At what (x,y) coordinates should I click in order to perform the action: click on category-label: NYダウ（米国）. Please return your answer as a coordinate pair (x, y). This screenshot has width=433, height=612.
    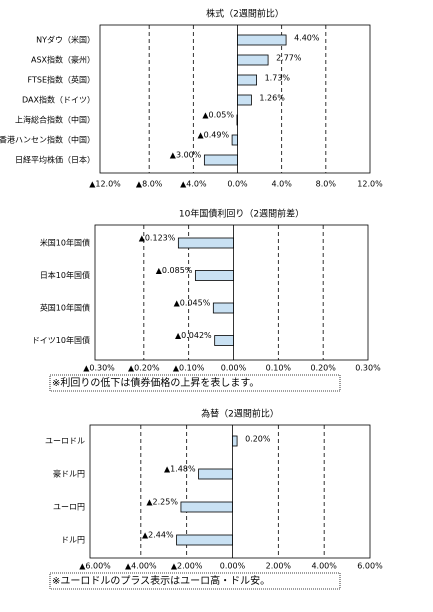
    Looking at the image, I should click on (65, 40).